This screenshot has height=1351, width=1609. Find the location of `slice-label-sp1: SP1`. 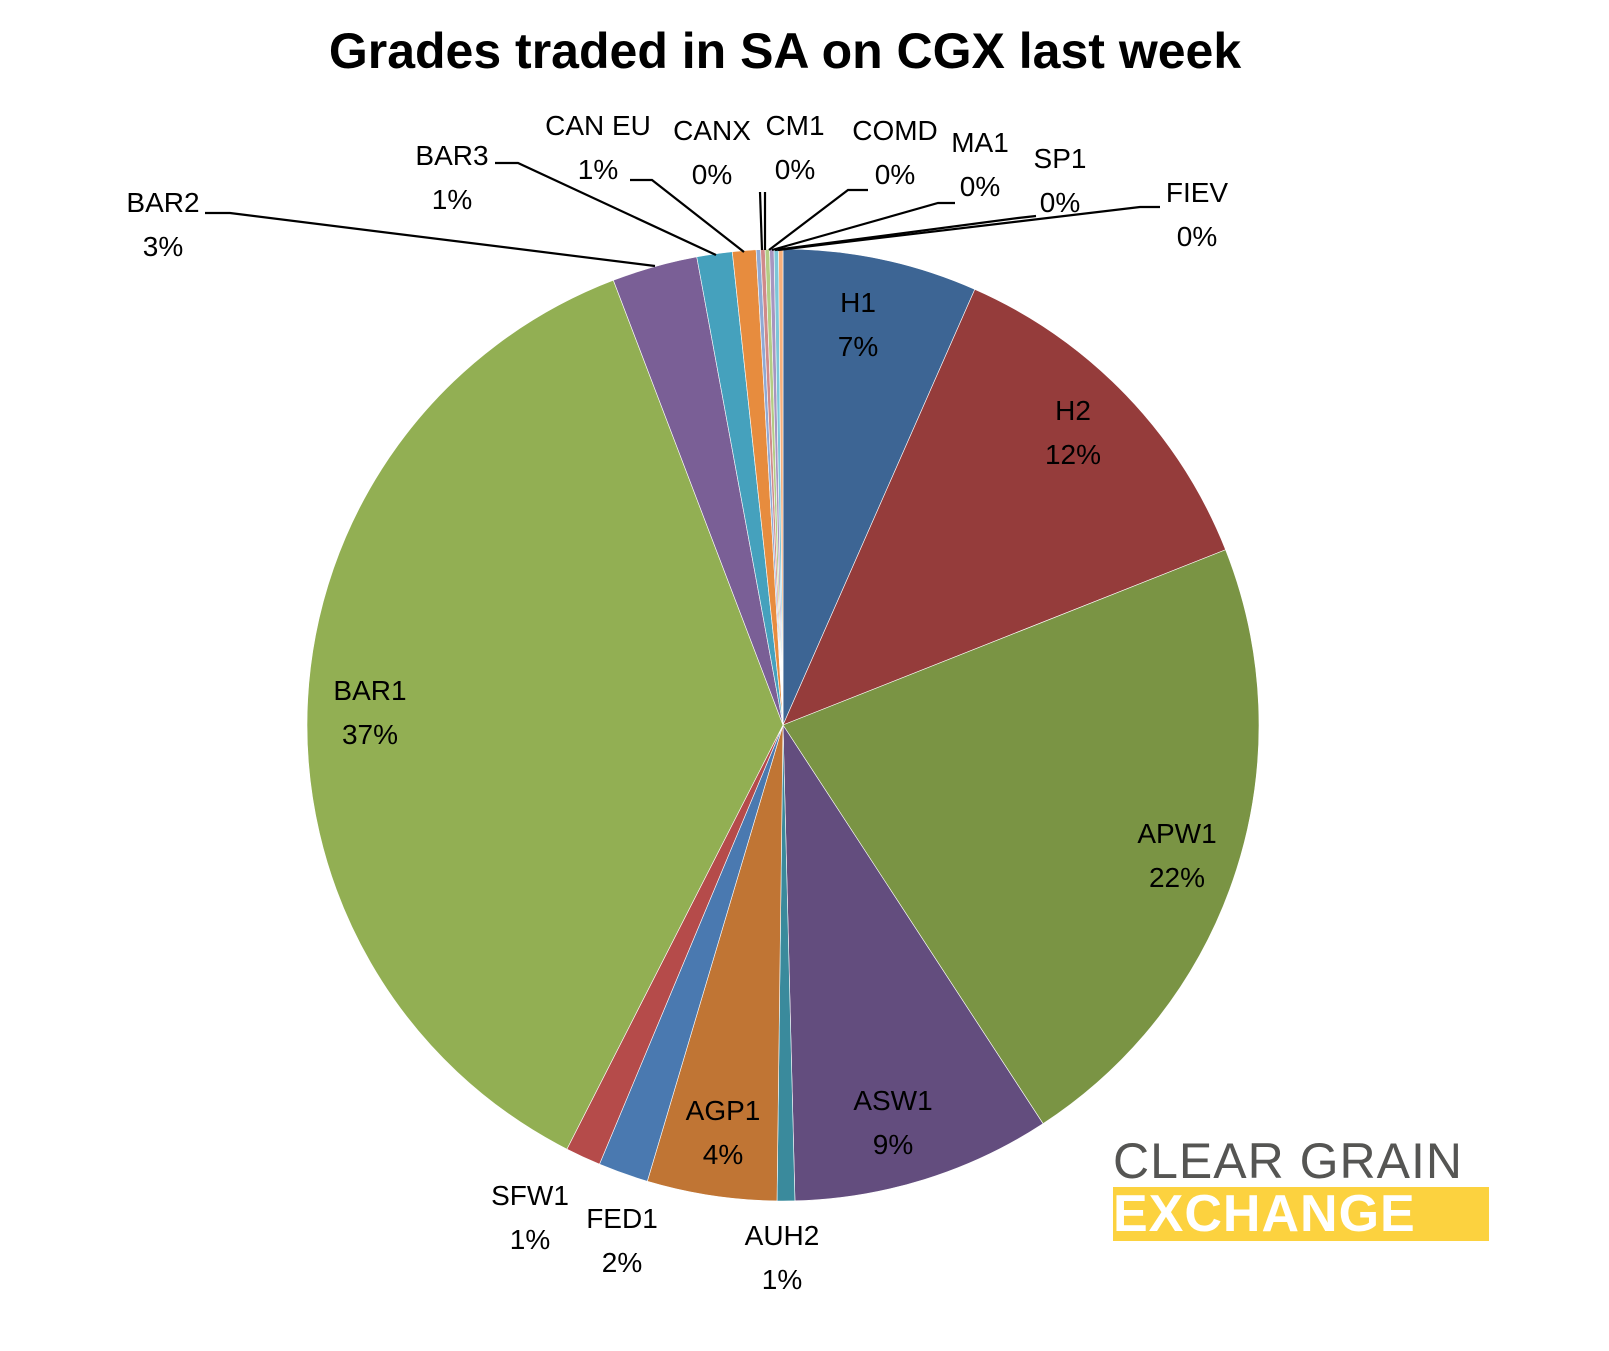

slice-label-sp1: SP1 is located at coordinates (1060, 158).